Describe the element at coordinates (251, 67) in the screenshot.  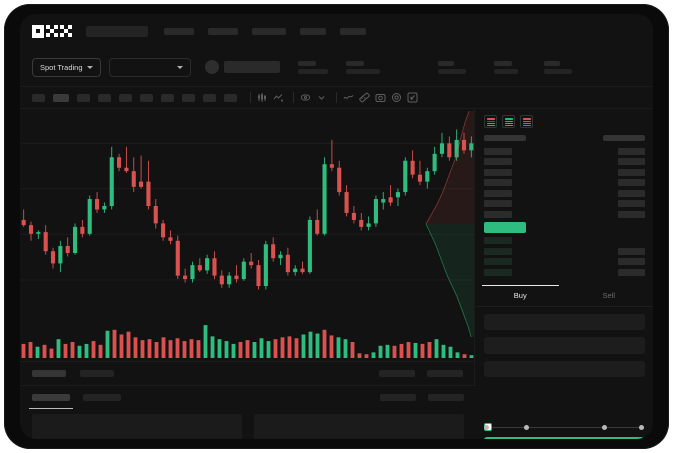
I see `last-price` at that location.